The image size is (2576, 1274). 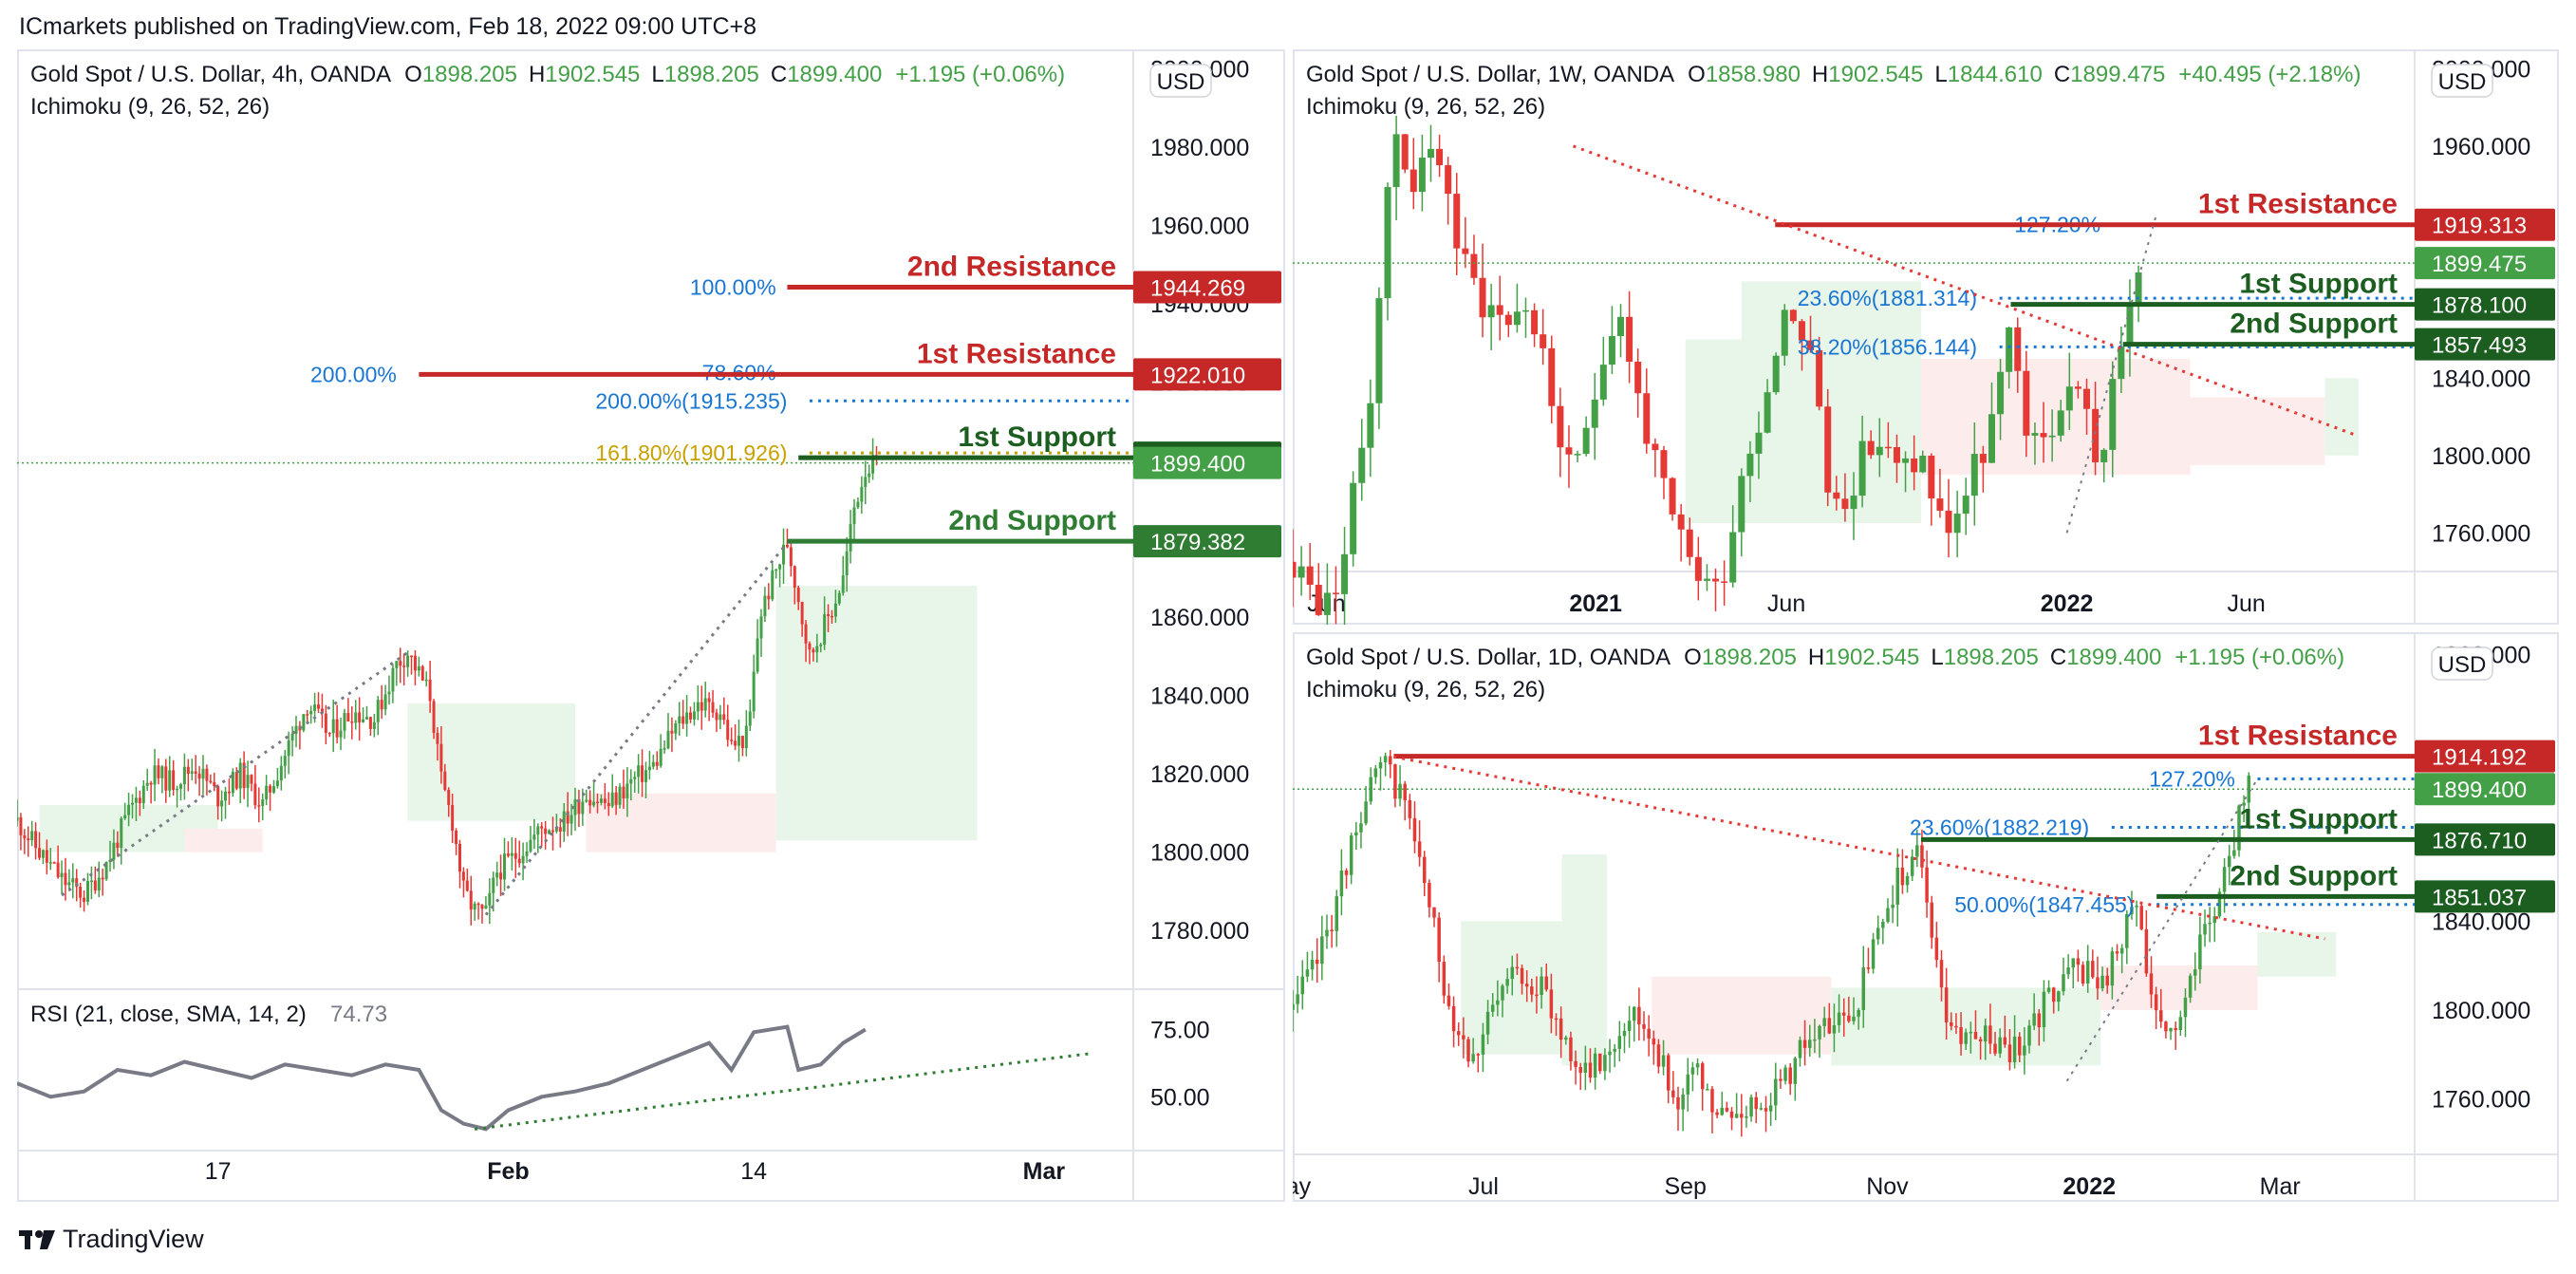 What do you see at coordinates (1207, 462) in the screenshot?
I see `current-price-tag` at bounding box center [1207, 462].